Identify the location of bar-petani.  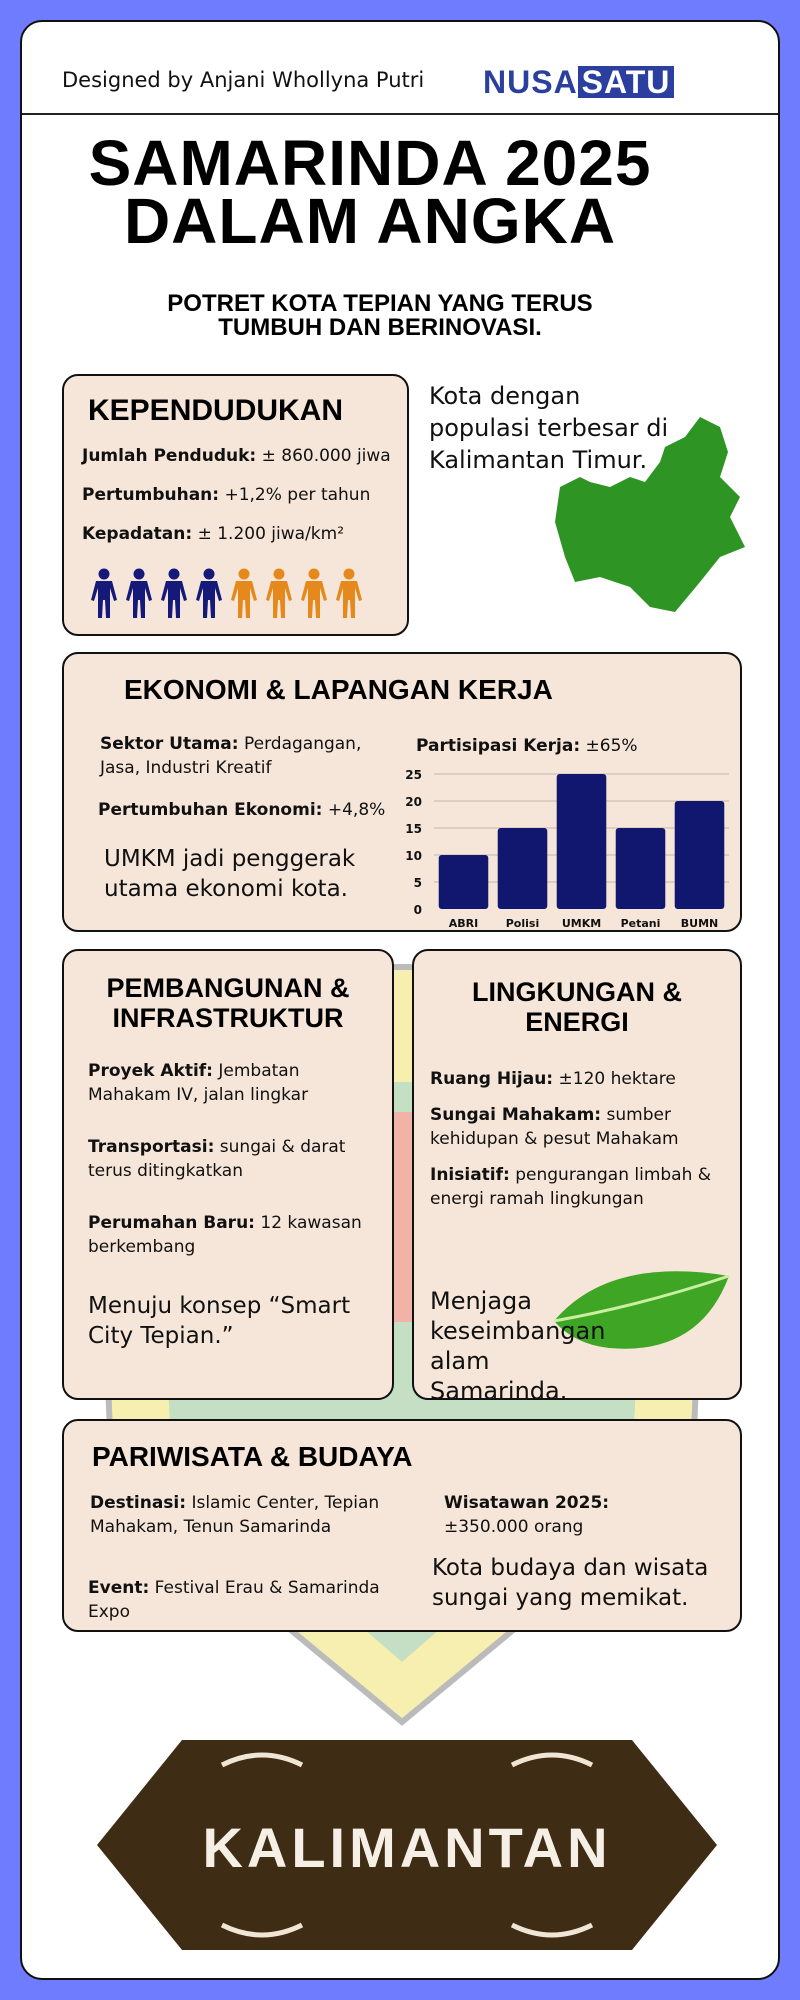
(640, 868).